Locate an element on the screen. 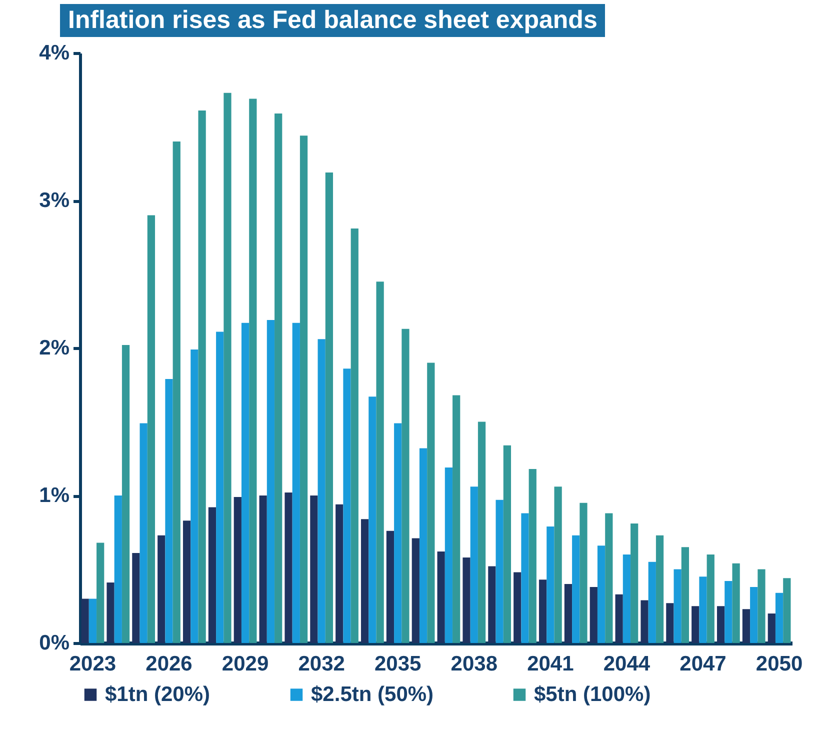  y-tick-label: 3% is located at coordinates (54, 200).